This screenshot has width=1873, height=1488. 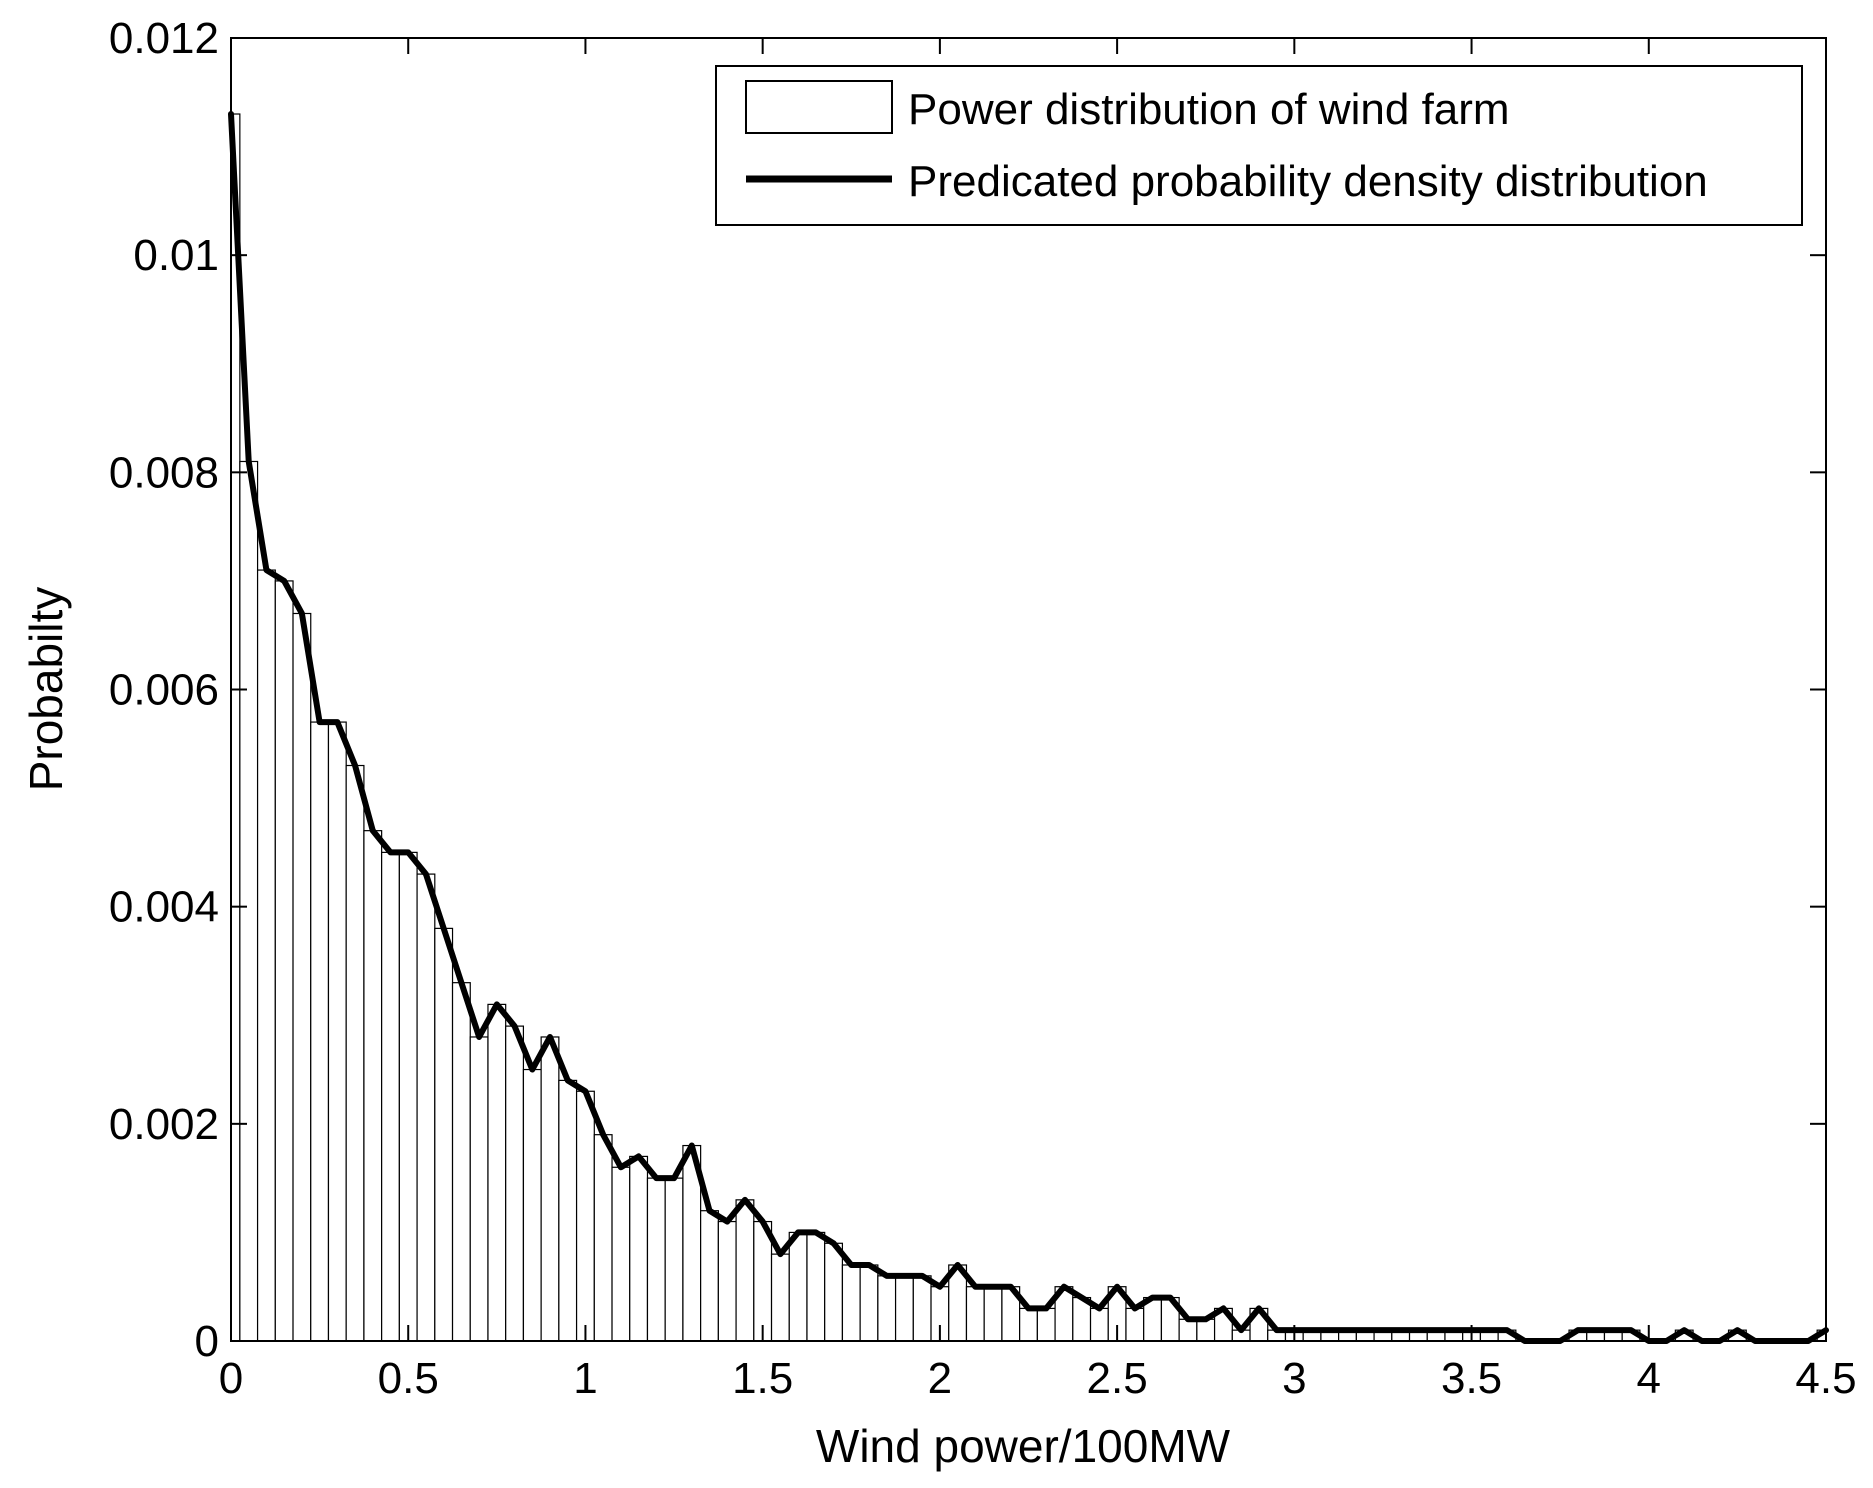 What do you see at coordinates (1649, 1378) in the screenshot?
I see `x-tick-label: 4` at bounding box center [1649, 1378].